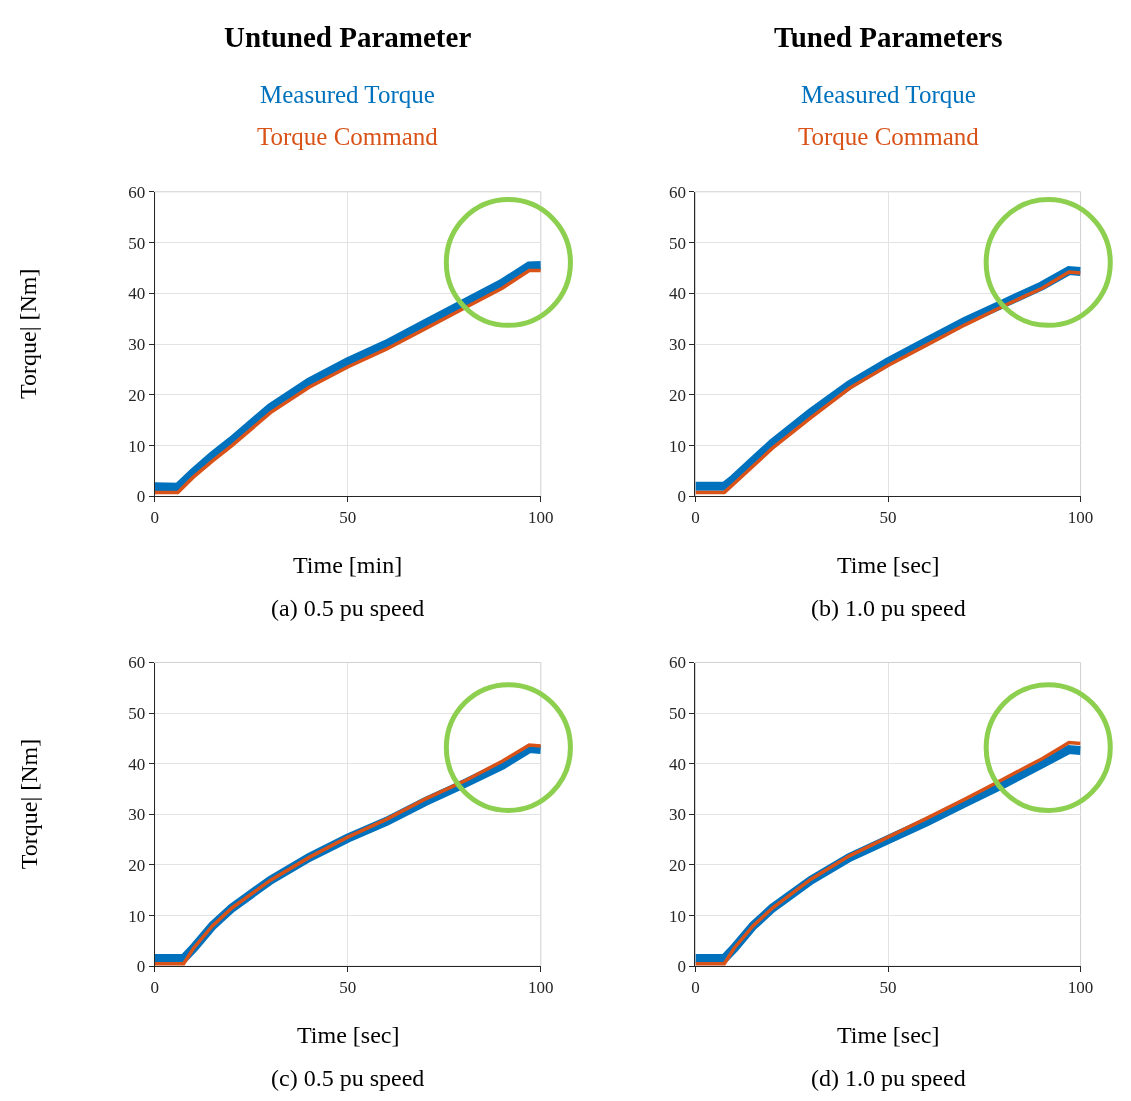 Image resolution: width=1131 pixels, height=1101 pixels. I want to click on text: (a) 0.5 pu speed, so click(348, 608).